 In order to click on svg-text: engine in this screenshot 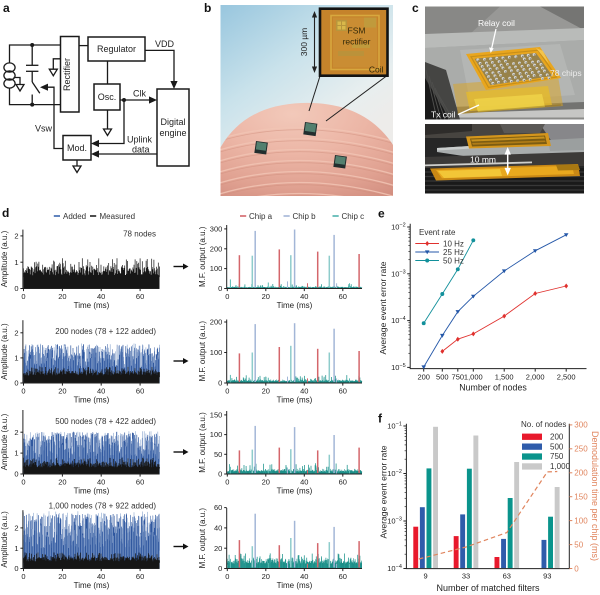, I will do `click(172, 133)`.